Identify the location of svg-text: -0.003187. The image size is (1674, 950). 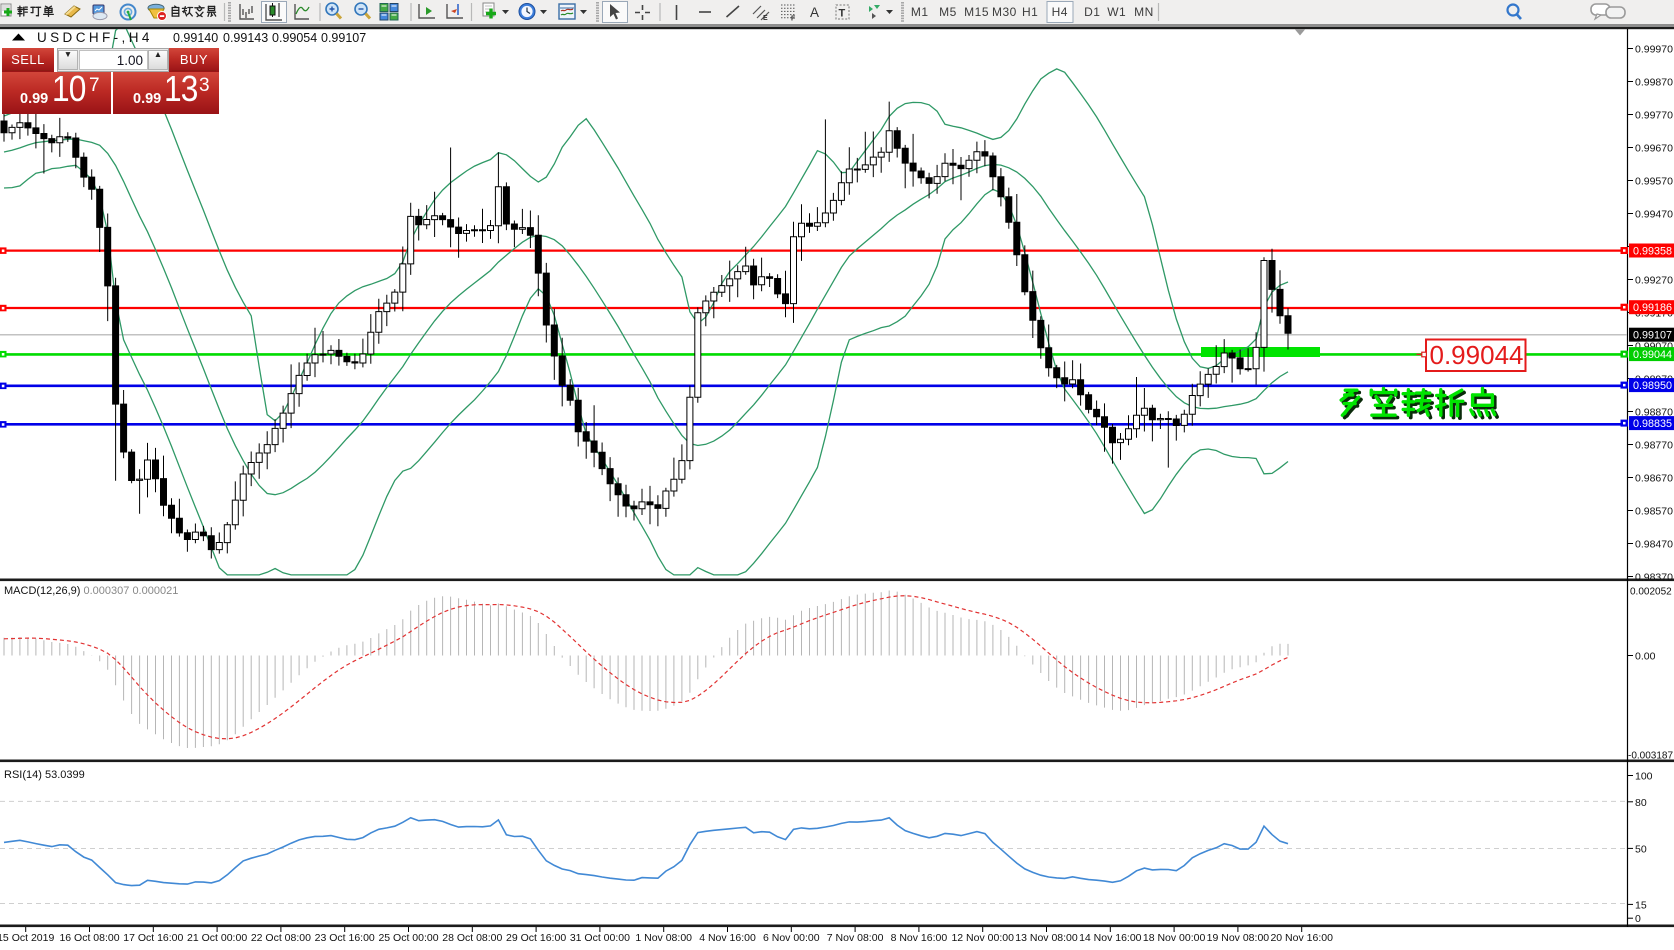
(1650, 756).